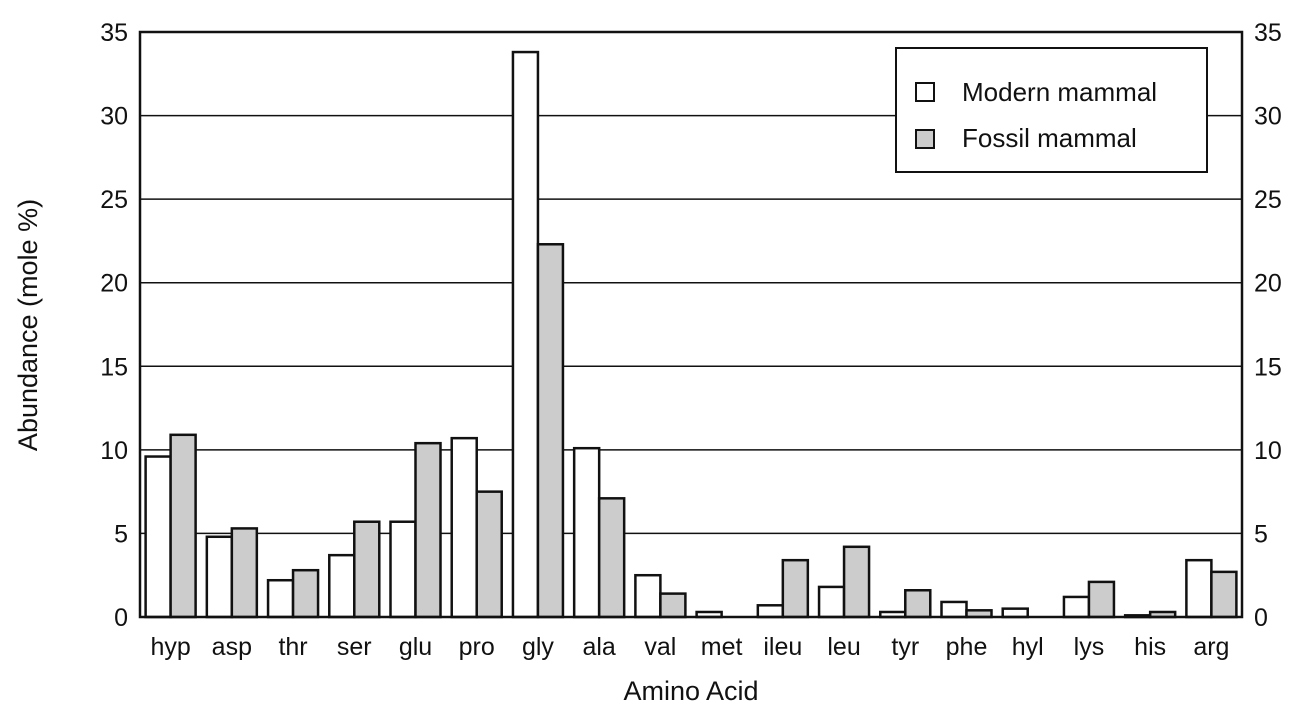 The width and height of the screenshot is (1314, 718). I want to click on legend-box, so click(1051, 110).